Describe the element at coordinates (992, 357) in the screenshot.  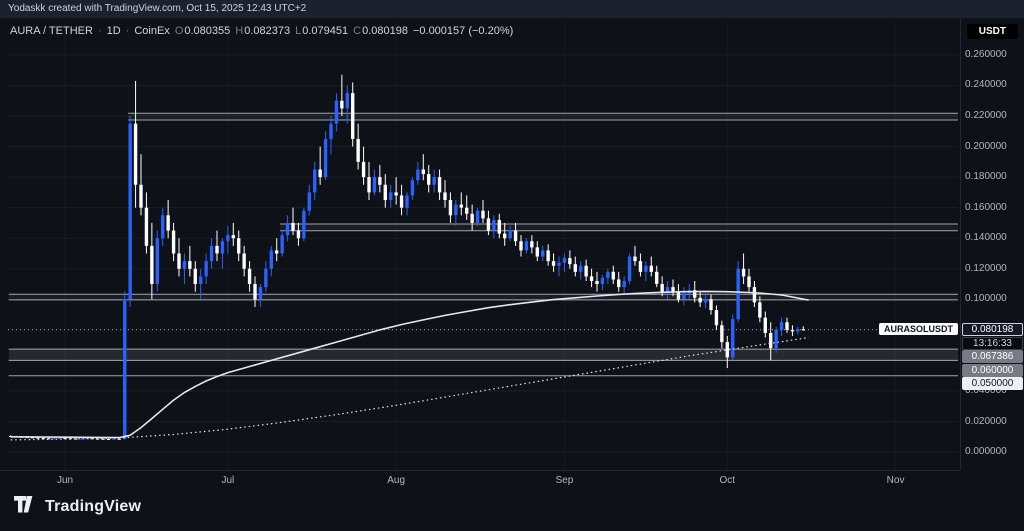
I see `level-price-label: 0.067386` at that location.